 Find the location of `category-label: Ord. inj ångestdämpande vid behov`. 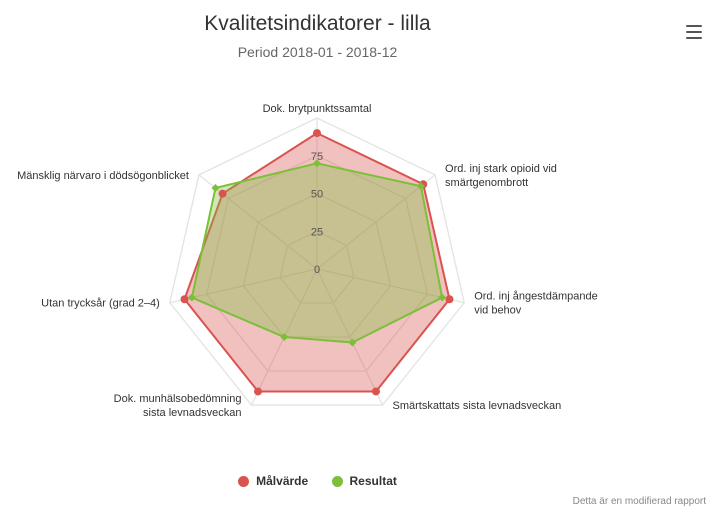

category-label: Ord. inj ångestdämpande vid behov is located at coordinates (536, 304).